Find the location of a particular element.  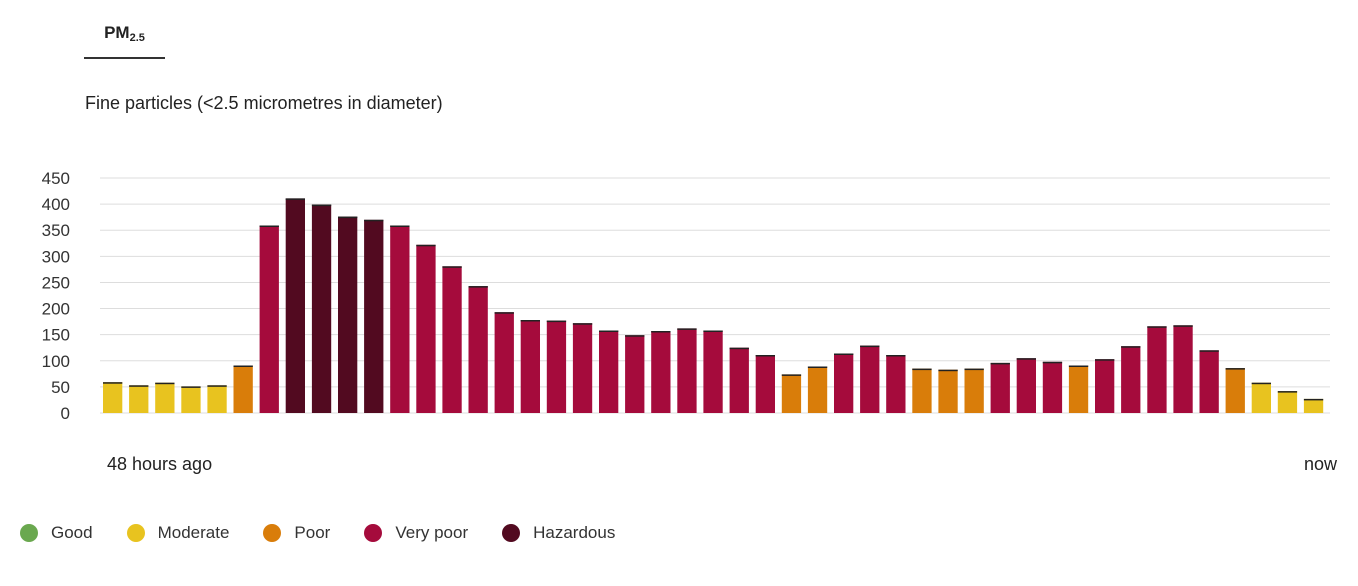

y-tick-label: 200 is located at coordinates (56, 309).